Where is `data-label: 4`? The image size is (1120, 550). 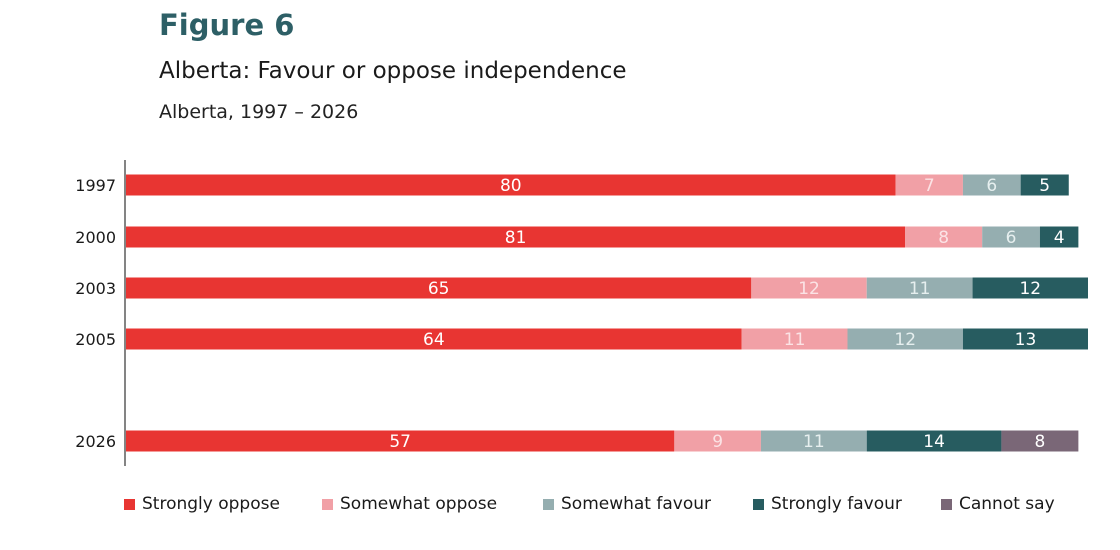 data-label: 4 is located at coordinates (1059, 238).